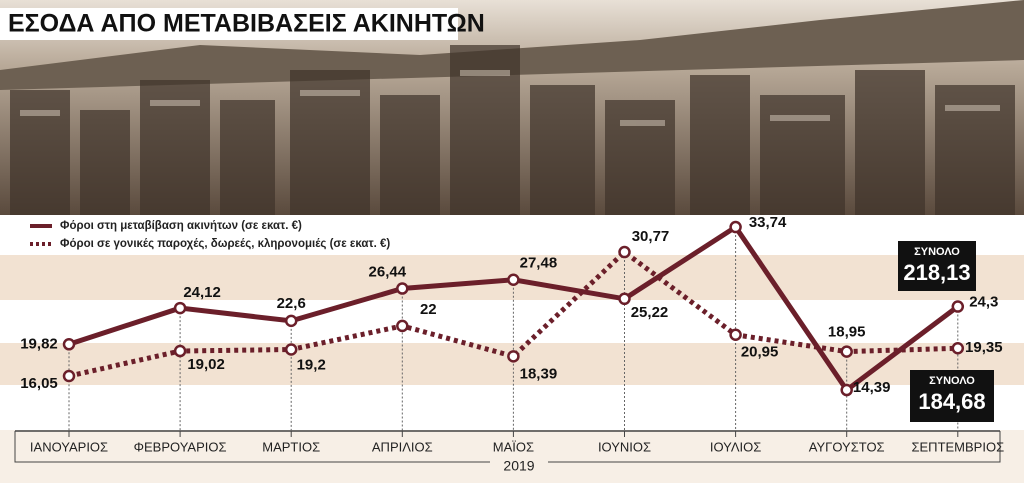 The image size is (1024, 488). What do you see at coordinates (735, 446) in the screenshot?
I see `x-tick-label: ΙΟΥΛΙΟΣ` at bounding box center [735, 446].